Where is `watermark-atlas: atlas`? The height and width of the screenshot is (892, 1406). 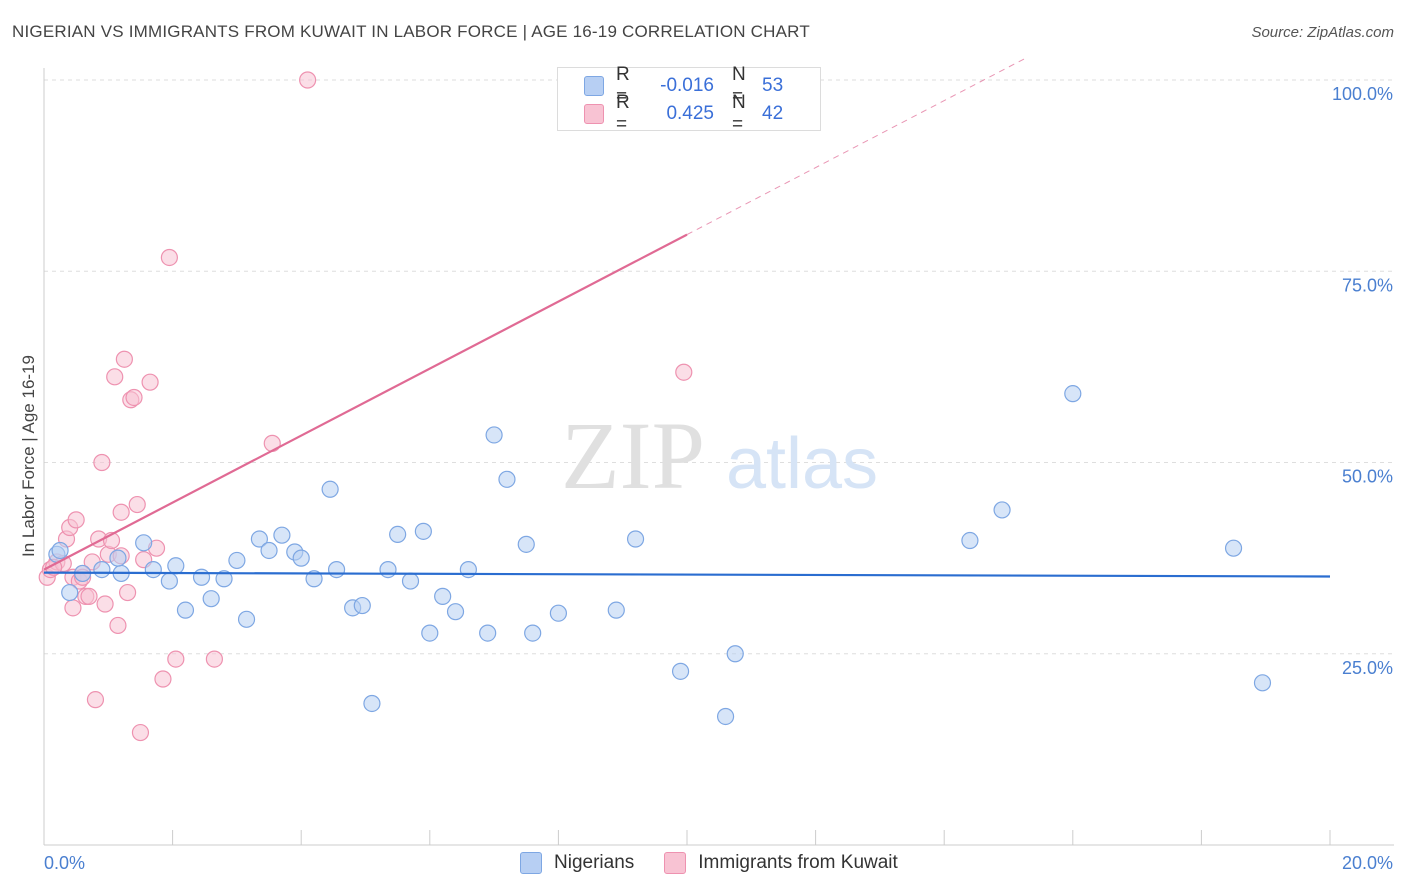
watermark-atlas: atlas is located at coordinates (802, 464).